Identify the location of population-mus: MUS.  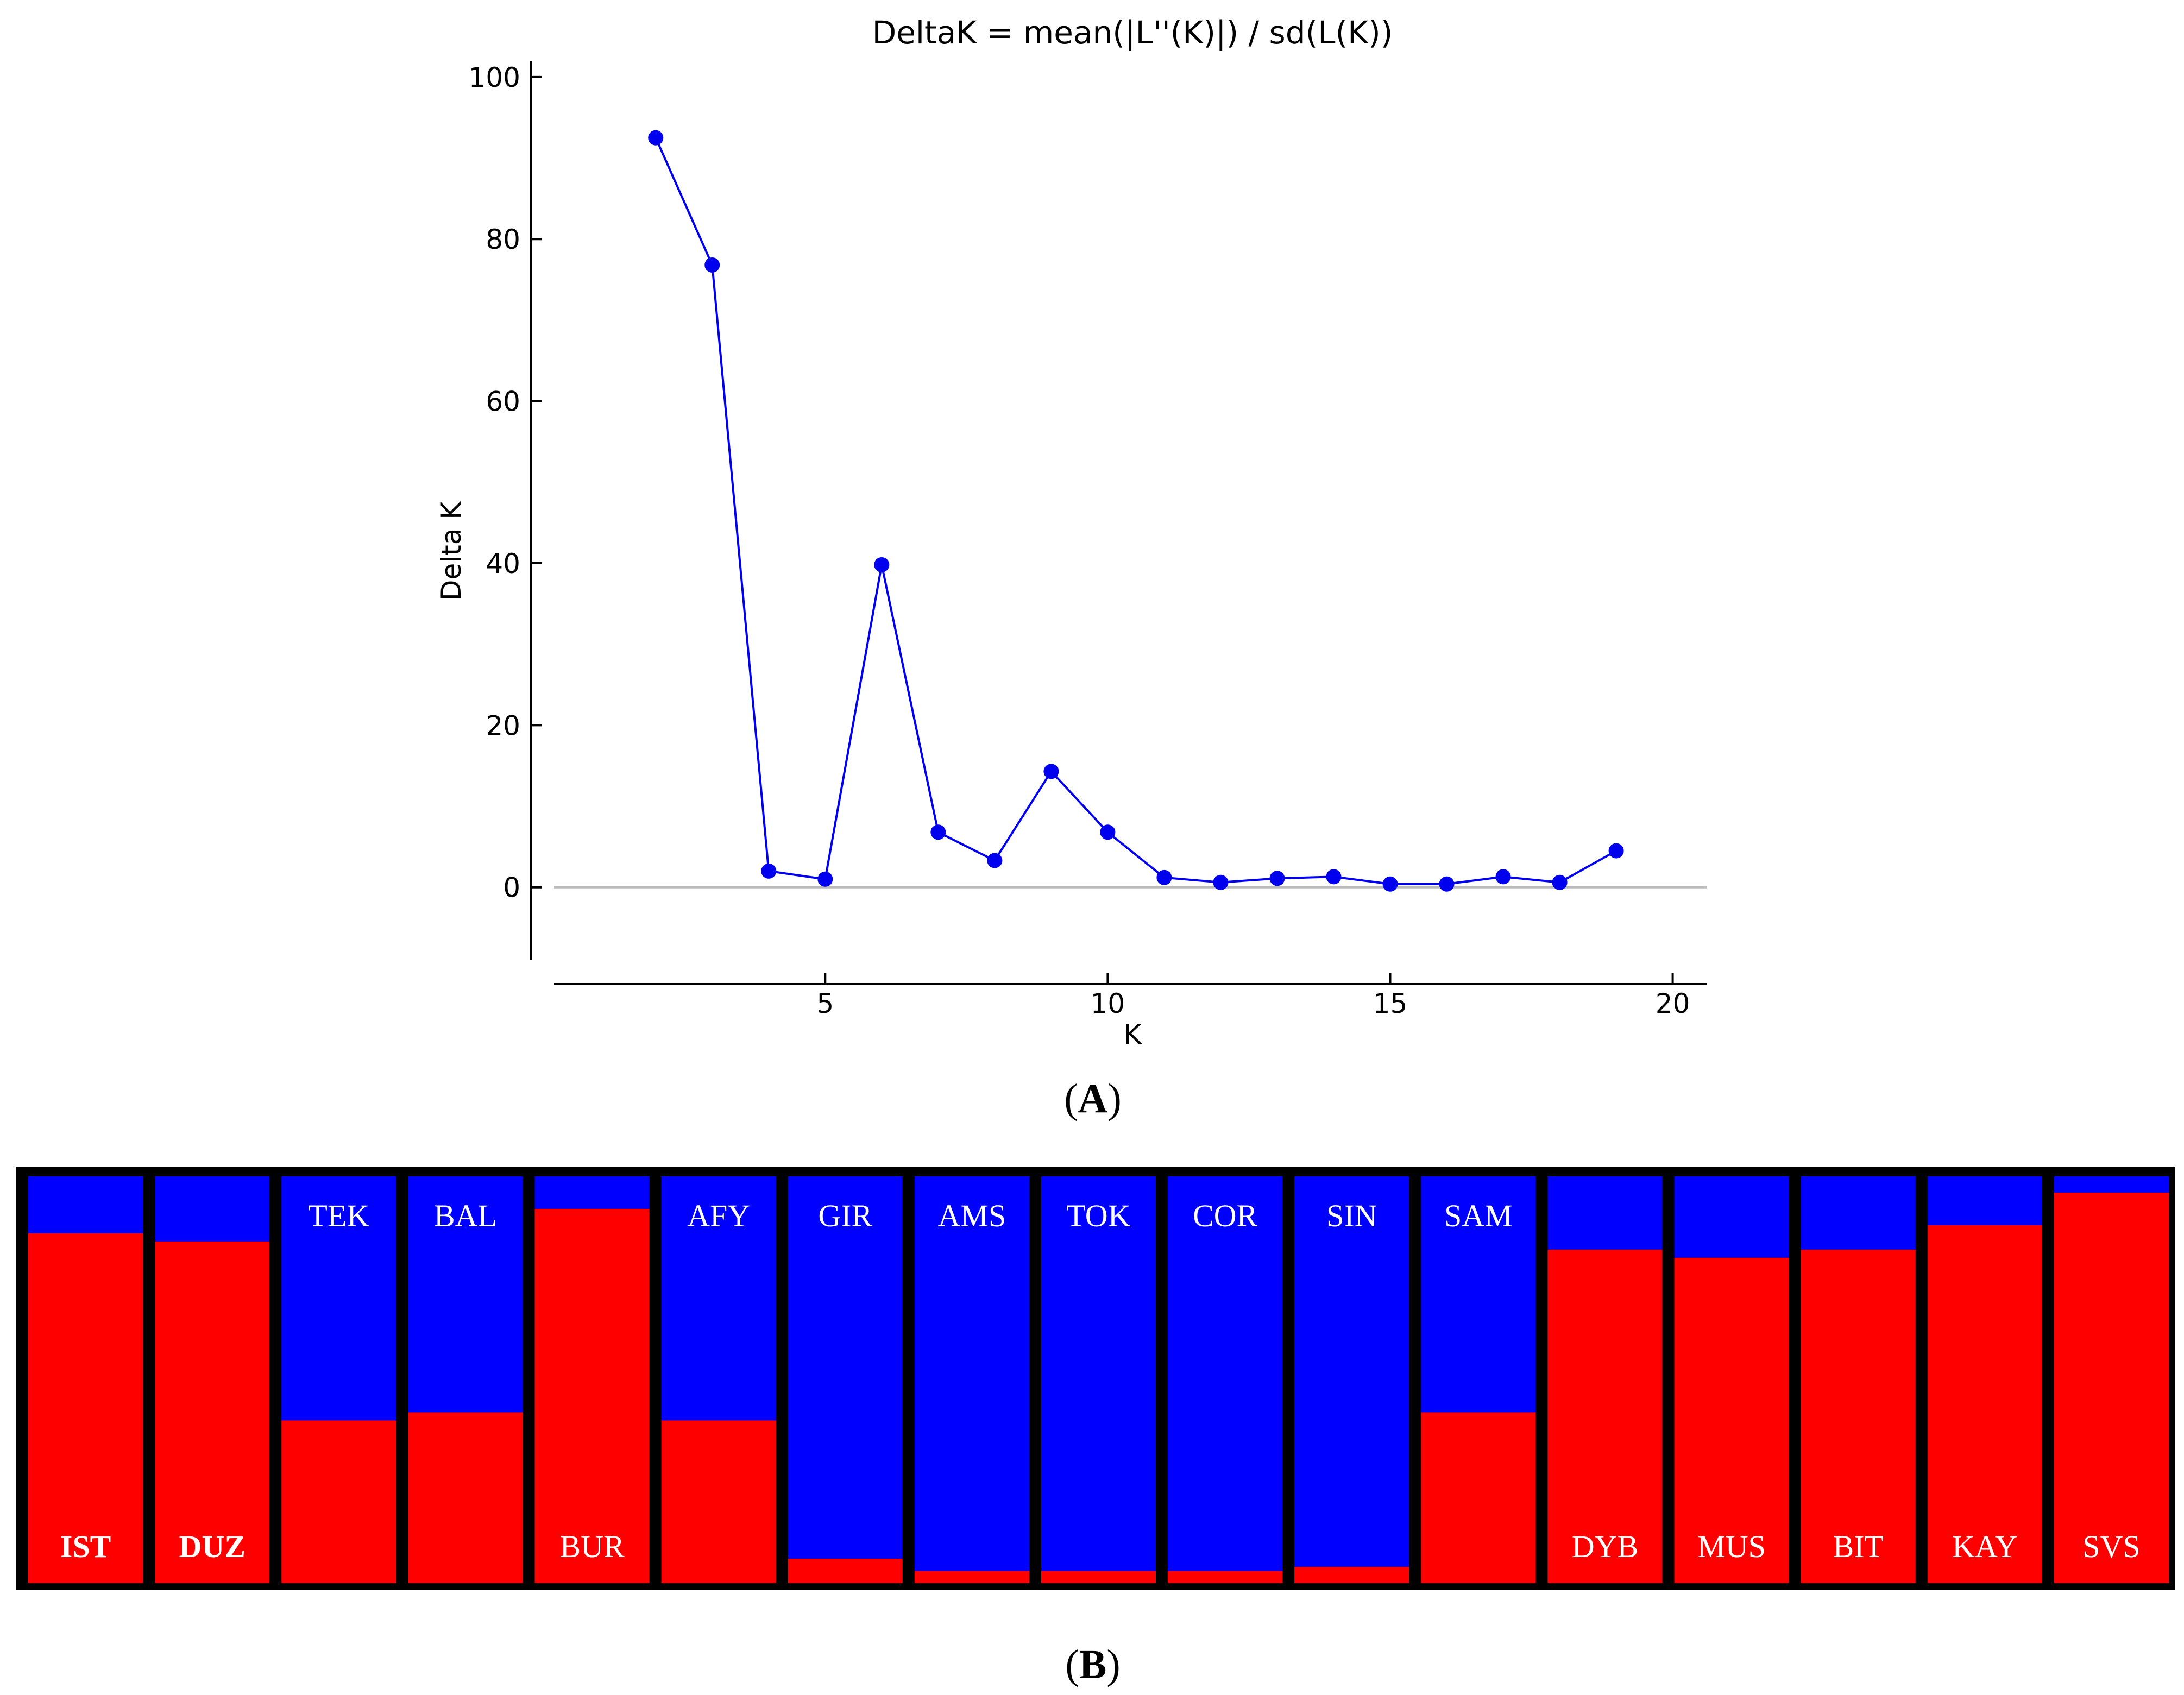
(1731, 1379).